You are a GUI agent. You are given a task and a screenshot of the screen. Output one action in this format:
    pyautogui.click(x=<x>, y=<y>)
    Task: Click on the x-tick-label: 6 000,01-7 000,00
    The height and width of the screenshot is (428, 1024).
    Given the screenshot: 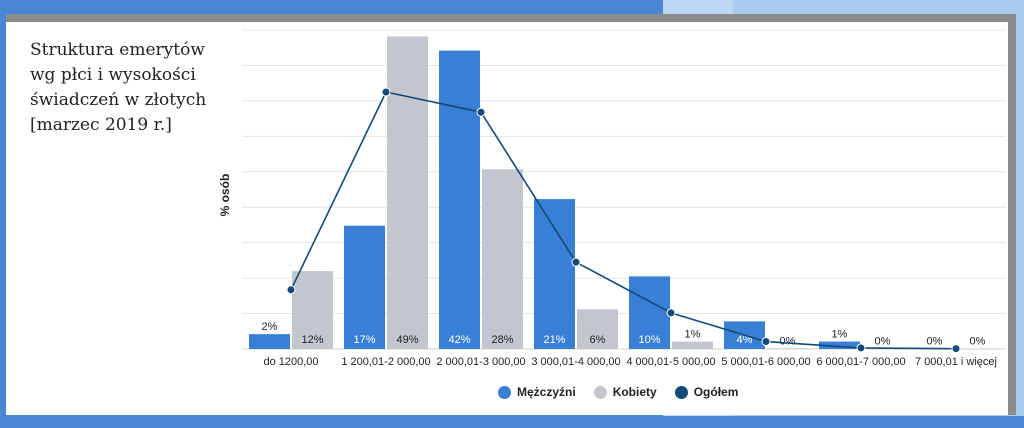 What is the action you would take?
    pyautogui.click(x=860, y=362)
    